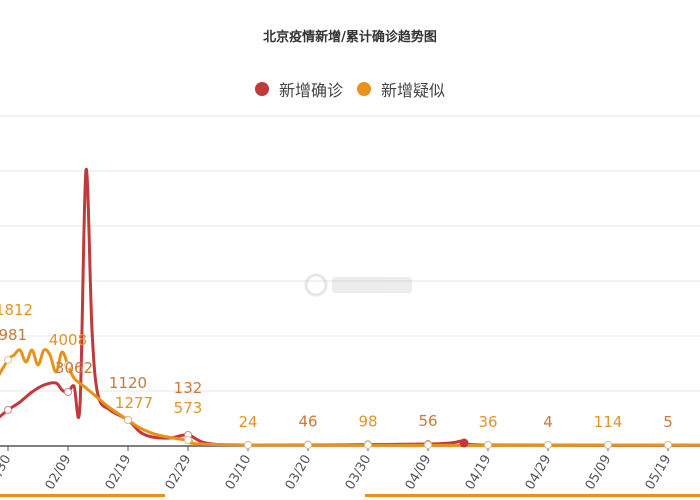 This screenshot has width=700, height=500. Describe the element at coordinates (364, 89) in the screenshot. I see `legend-marker-suspected` at that location.